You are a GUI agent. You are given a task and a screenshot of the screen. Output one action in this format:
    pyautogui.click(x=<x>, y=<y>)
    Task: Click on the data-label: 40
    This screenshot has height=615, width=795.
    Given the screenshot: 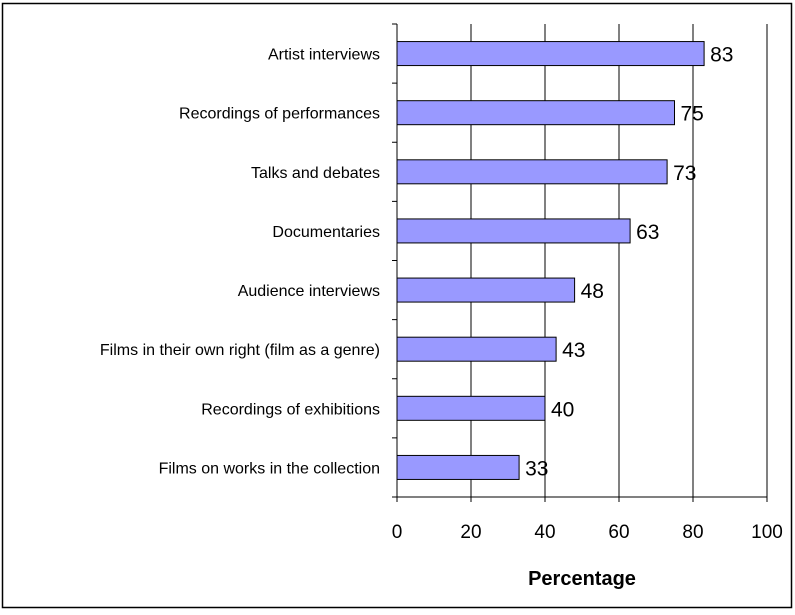 What is the action you would take?
    pyautogui.click(x=562, y=409)
    